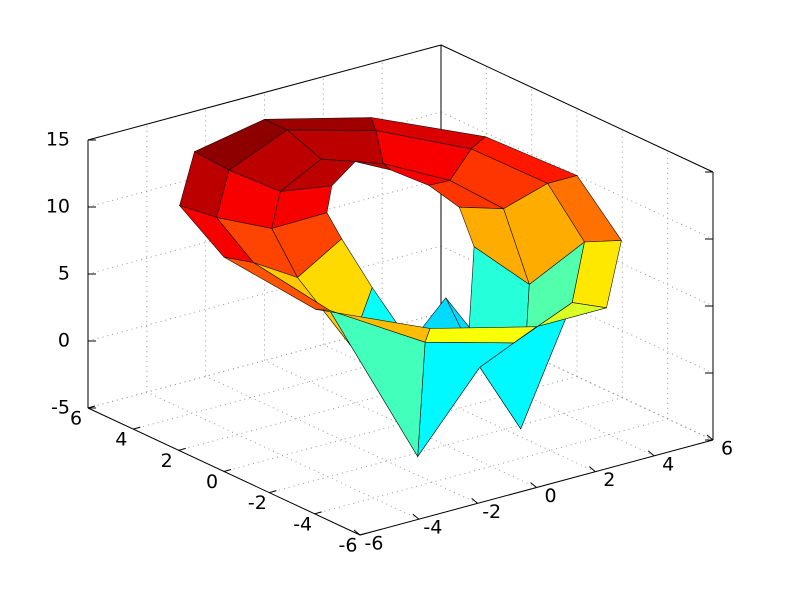 The image size is (800, 590). What do you see at coordinates (609, 480) in the screenshot?
I see `x-tick-label: 2` at bounding box center [609, 480].